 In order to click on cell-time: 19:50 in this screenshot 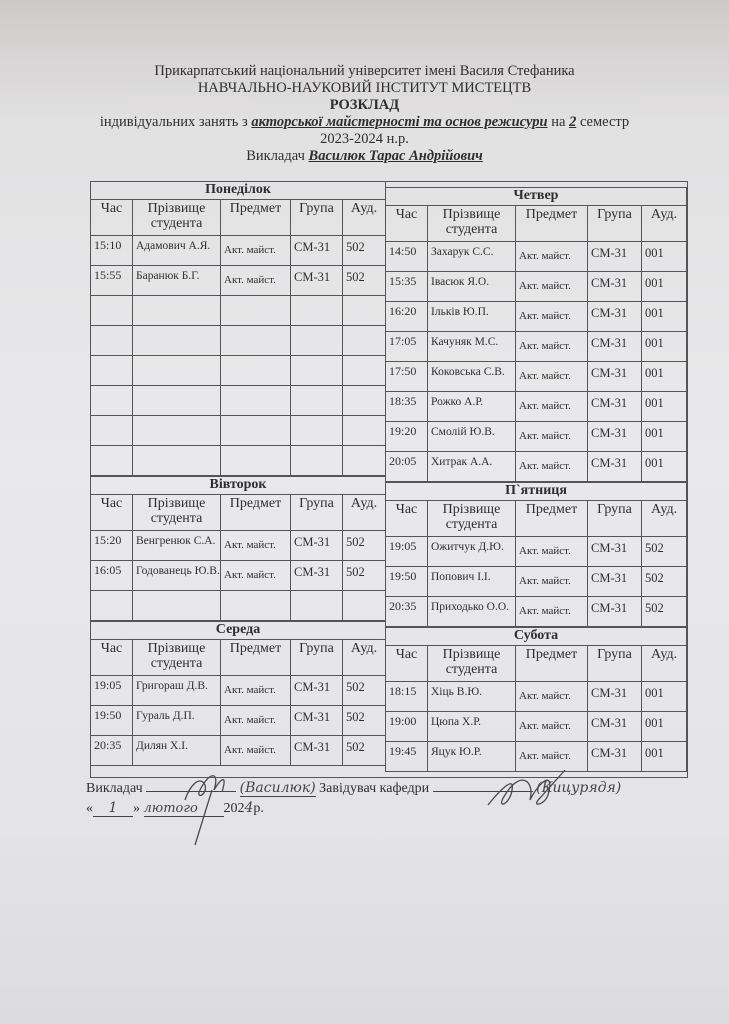, I will do `click(111, 720)`.